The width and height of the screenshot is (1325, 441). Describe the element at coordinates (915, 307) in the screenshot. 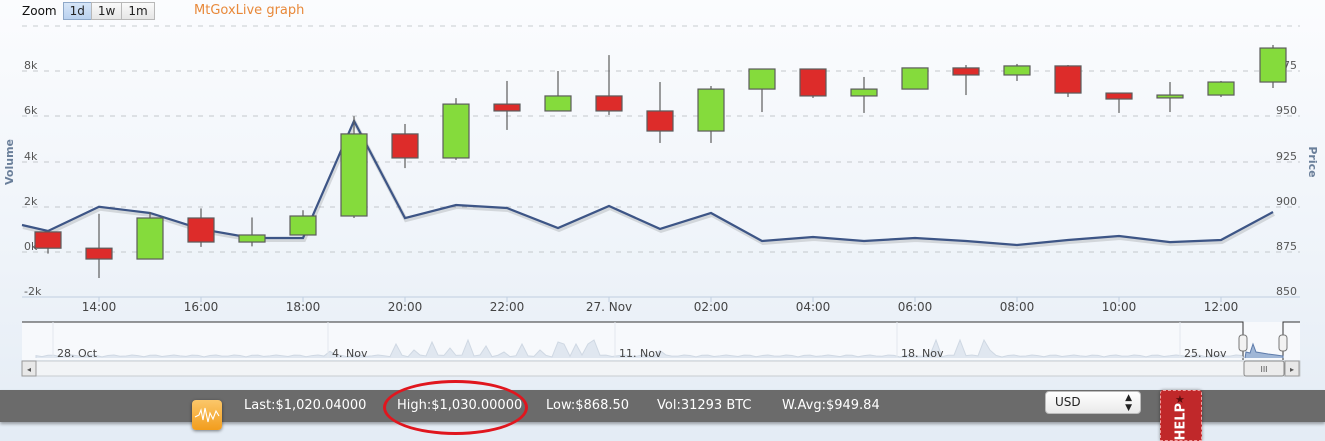

I see `x-tick-label: 06:00` at that location.